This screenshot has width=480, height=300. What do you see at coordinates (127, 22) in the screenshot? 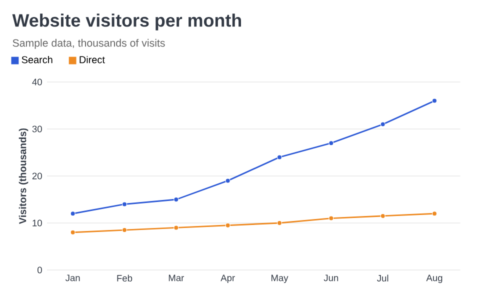
I see `chart-title: Website visitors per month` at bounding box center [127, 22].